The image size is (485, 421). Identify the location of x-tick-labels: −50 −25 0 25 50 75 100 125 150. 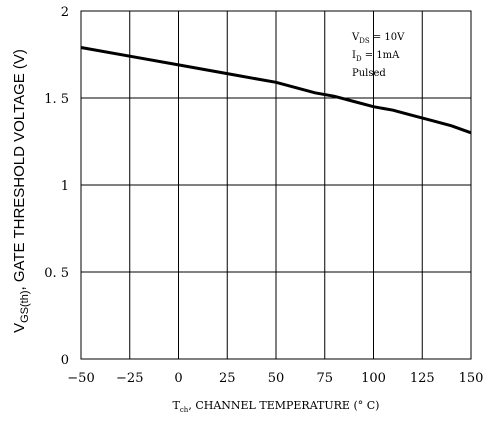
(275, 378).